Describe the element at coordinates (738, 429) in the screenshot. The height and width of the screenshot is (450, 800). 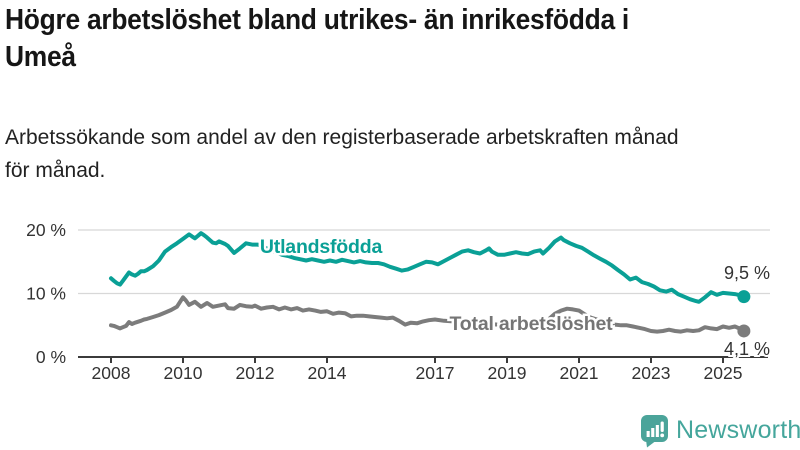
I see `brand-name: Newsworthy` at that location.